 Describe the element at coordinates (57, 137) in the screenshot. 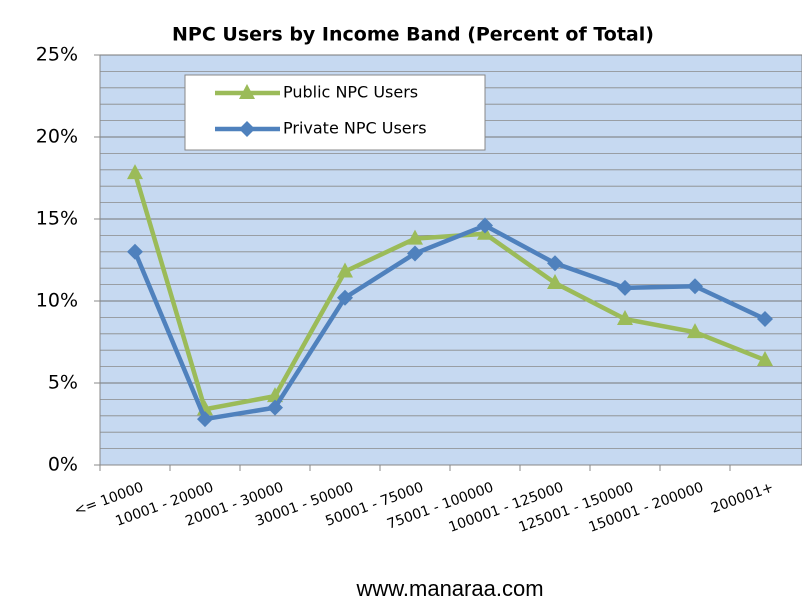

I see `y-tick-label: 20%` at that location.